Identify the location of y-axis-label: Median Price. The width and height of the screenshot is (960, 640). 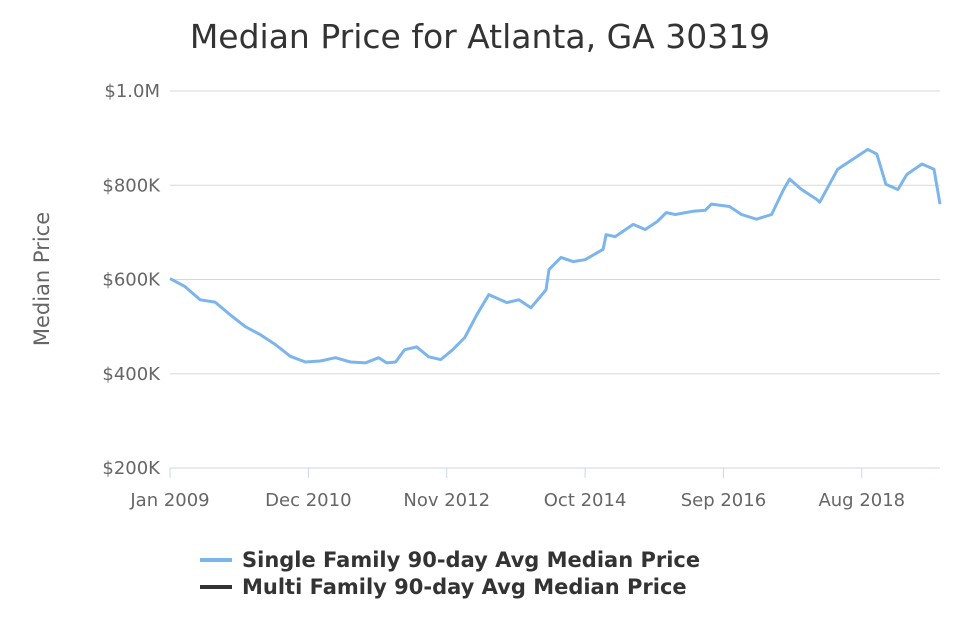
(42, 279).